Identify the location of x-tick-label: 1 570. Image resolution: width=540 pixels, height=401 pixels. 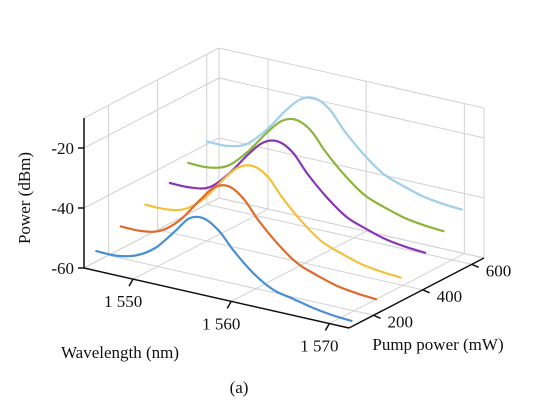
(319, 346).